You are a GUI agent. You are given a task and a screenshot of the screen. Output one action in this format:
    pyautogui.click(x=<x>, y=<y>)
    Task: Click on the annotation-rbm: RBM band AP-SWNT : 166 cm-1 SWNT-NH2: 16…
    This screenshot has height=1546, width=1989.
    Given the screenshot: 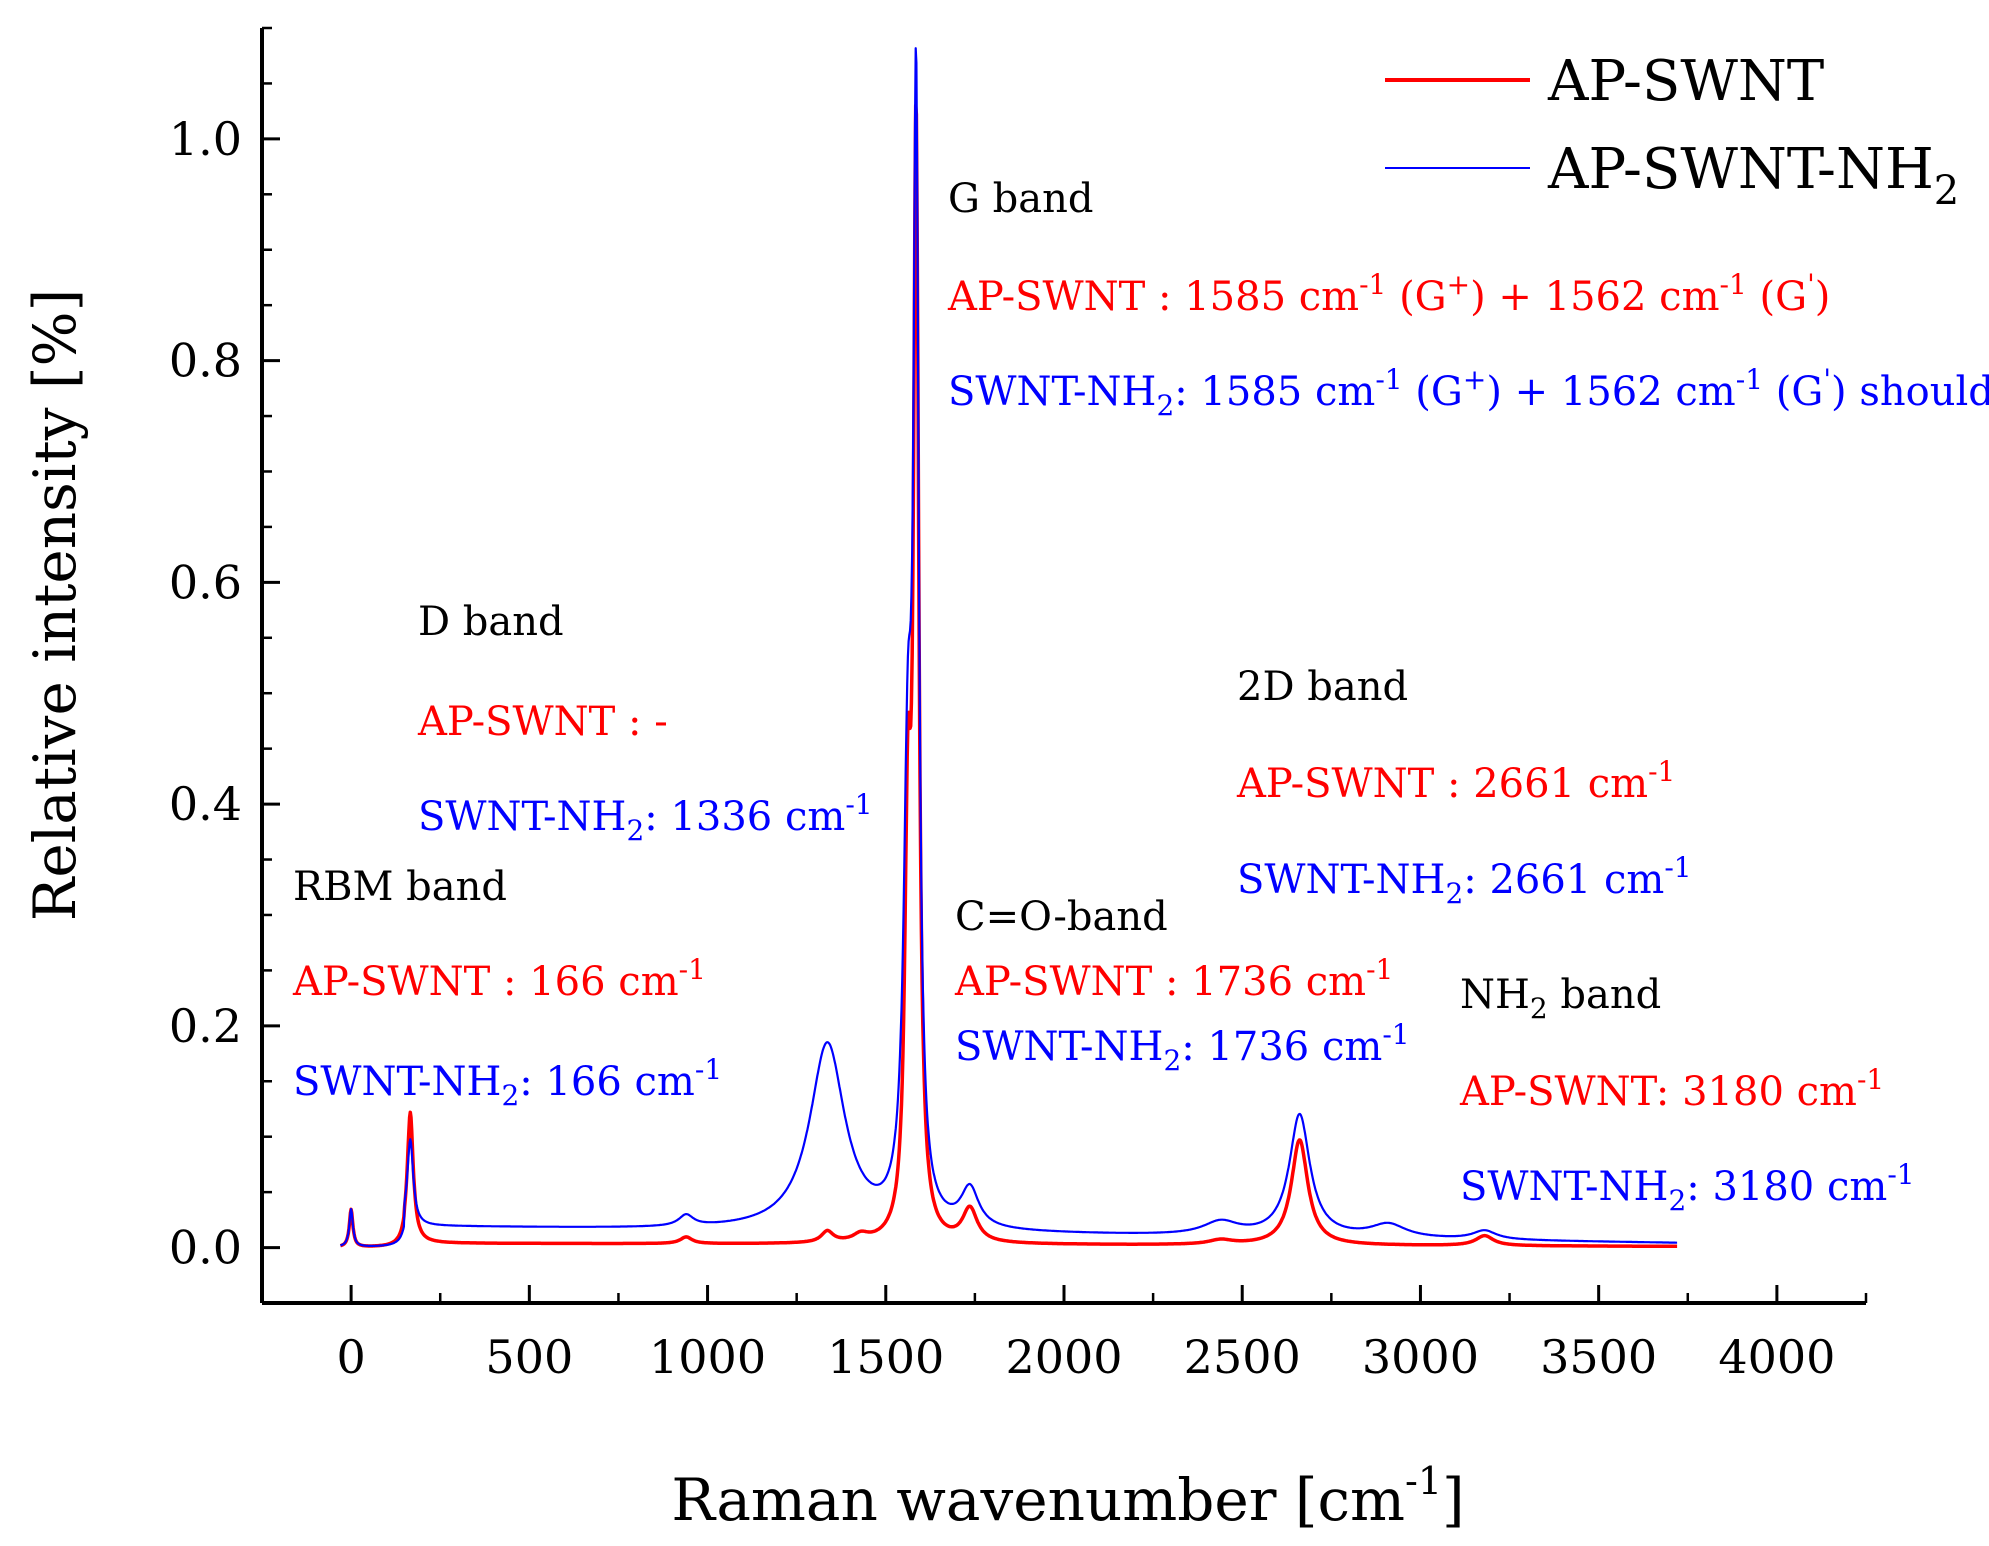 What is the action you would take?
    pyautogui.click(x=507, y=988)
    